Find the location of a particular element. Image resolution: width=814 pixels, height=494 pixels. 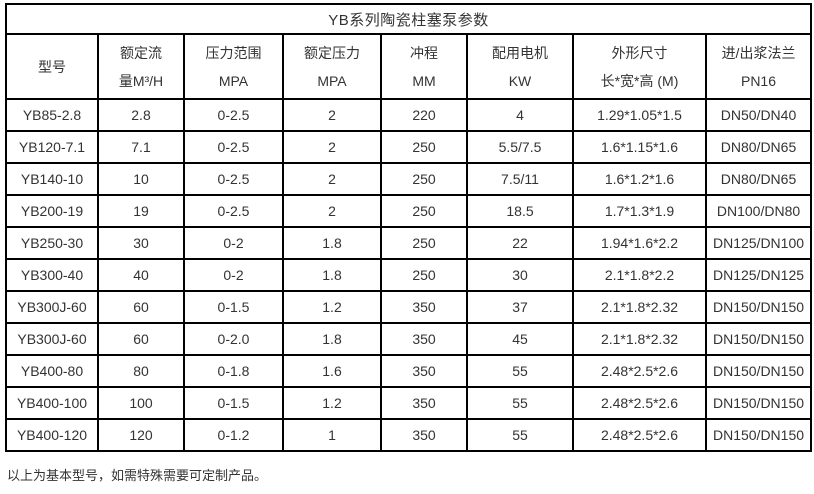

column-header-6: 外形尺寸长*宽*高 (M) is located at coordinates (639, 66).